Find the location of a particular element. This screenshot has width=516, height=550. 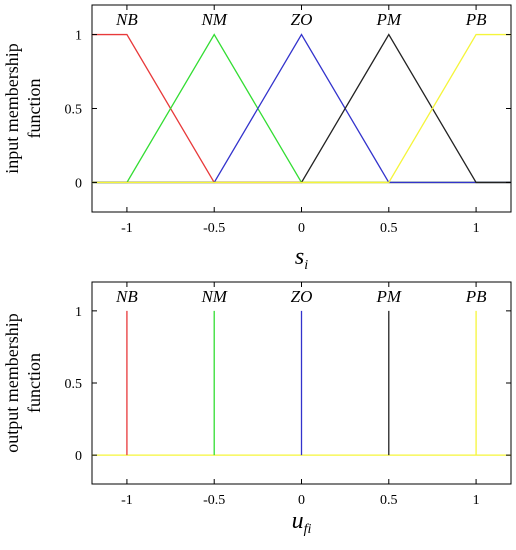

x-axis-label-subscript: i is located at coordinates (306, 265).